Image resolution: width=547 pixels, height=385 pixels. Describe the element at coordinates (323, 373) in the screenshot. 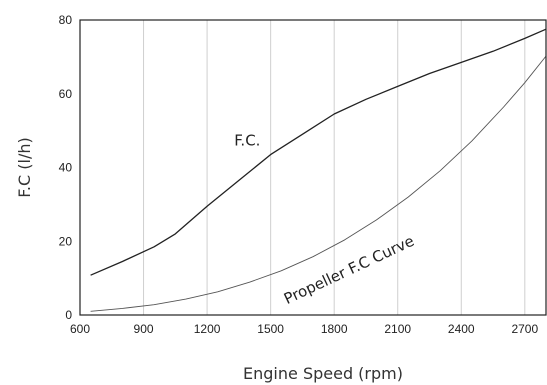

I see `x-axis-title: Engine Speed (rpm)` at that location.